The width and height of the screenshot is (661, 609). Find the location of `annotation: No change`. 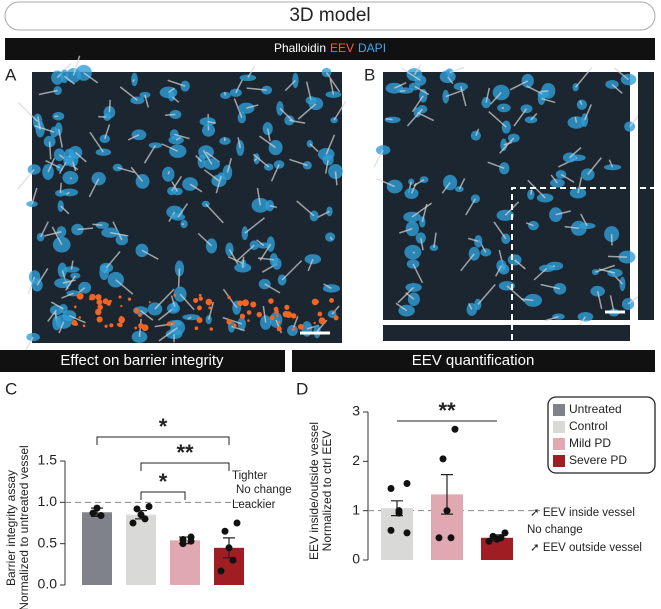

annotation: No change is located at coordinates (555, 530).